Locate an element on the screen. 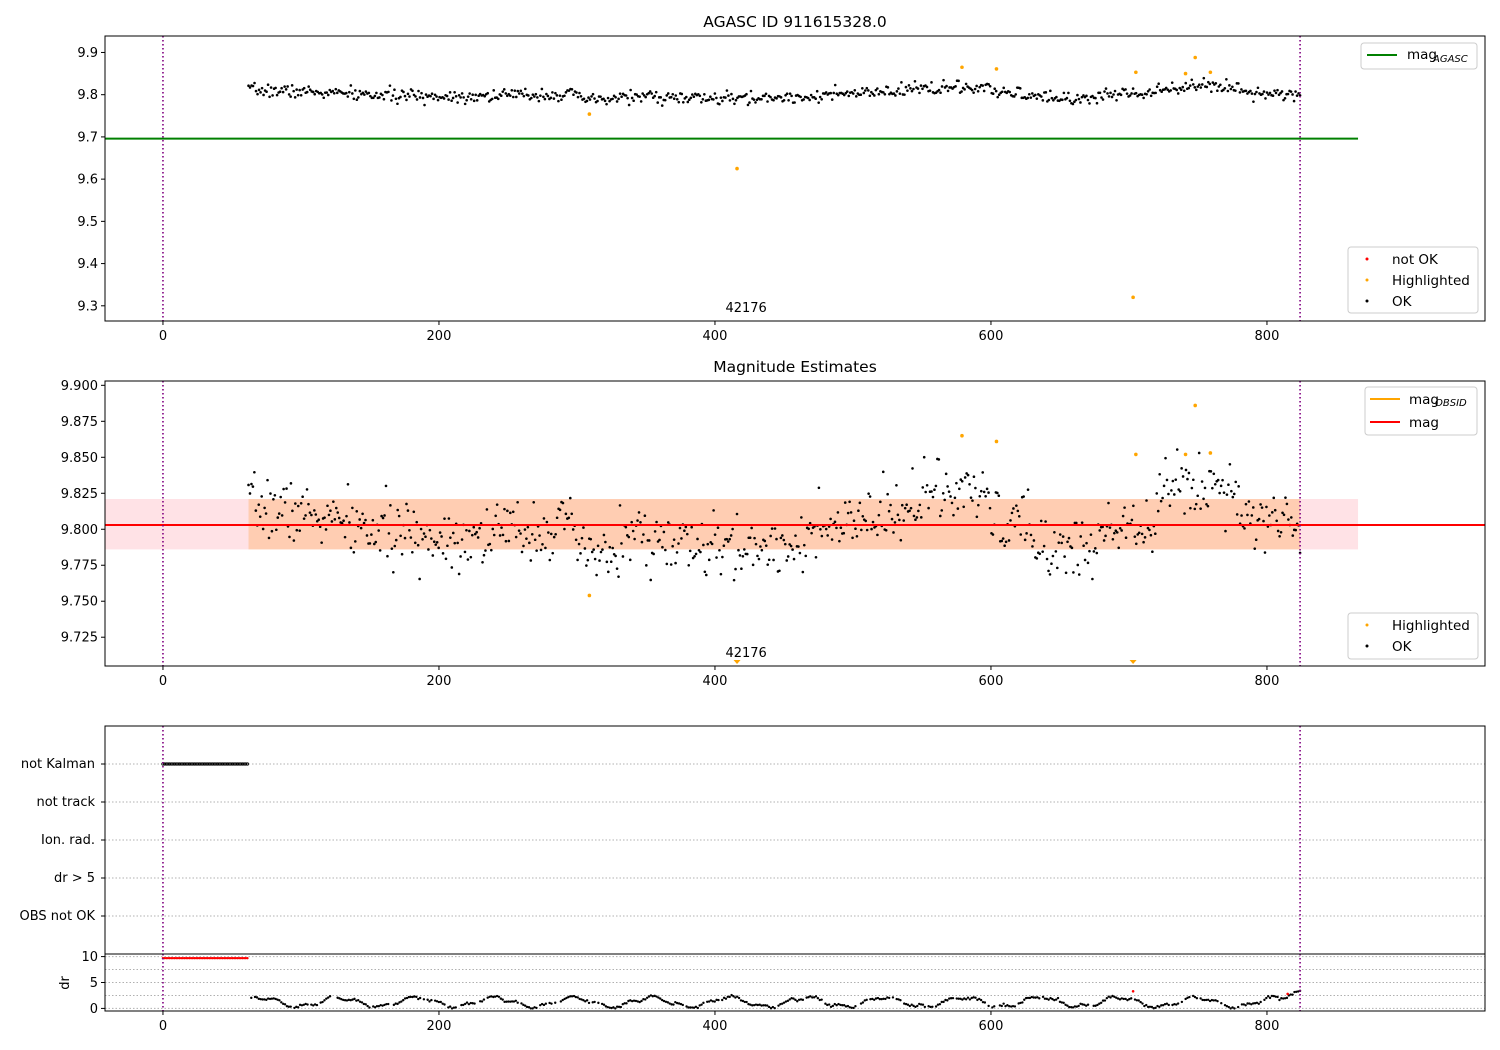  legend-label-ok: OK is located at coordinates (1402, 647).